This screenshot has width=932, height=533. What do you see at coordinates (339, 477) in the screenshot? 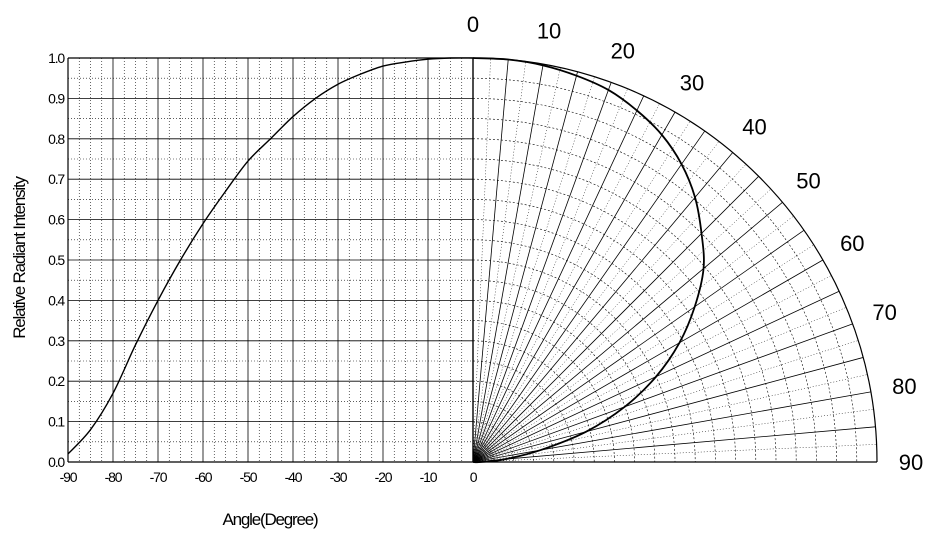
I see `x-tick-label: -30` at bounding box center [339, 477].